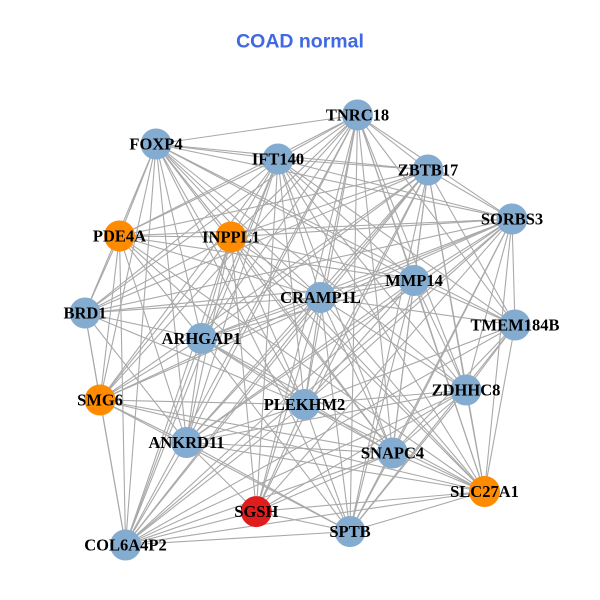  What do you see at coordinates (202, 338) in the screenshot?
I see `svg-text: ARHGAP1` at bounding box center [202, 338].